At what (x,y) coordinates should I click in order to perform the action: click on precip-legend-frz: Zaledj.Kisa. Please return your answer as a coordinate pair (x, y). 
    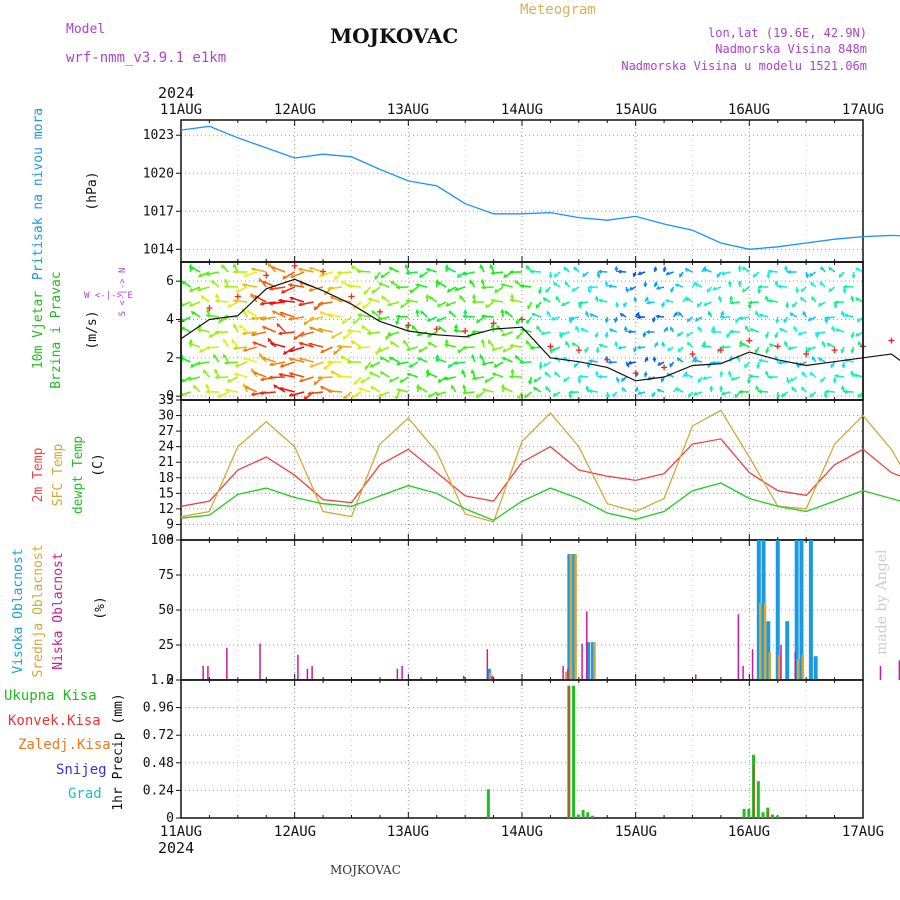
    Looking at the image, I should click on (64, 745).